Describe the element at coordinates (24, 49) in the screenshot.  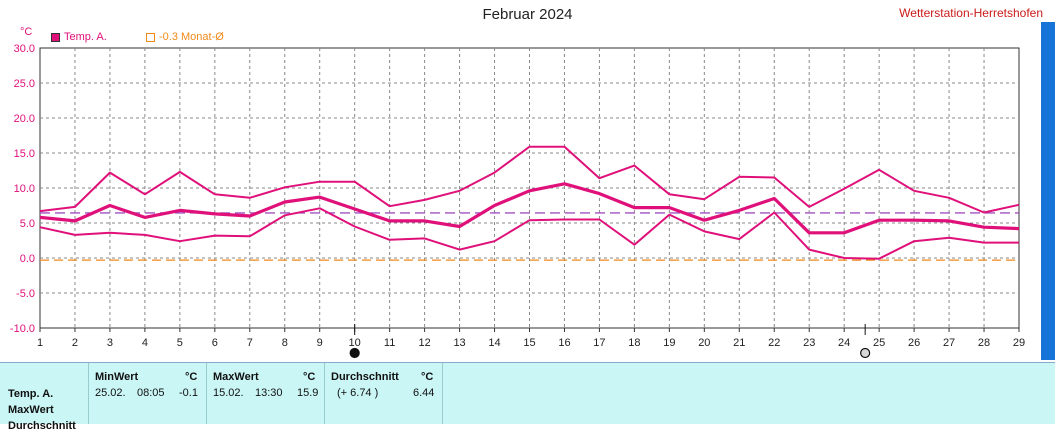
I see `y-tick-label: 30.0` at that location.